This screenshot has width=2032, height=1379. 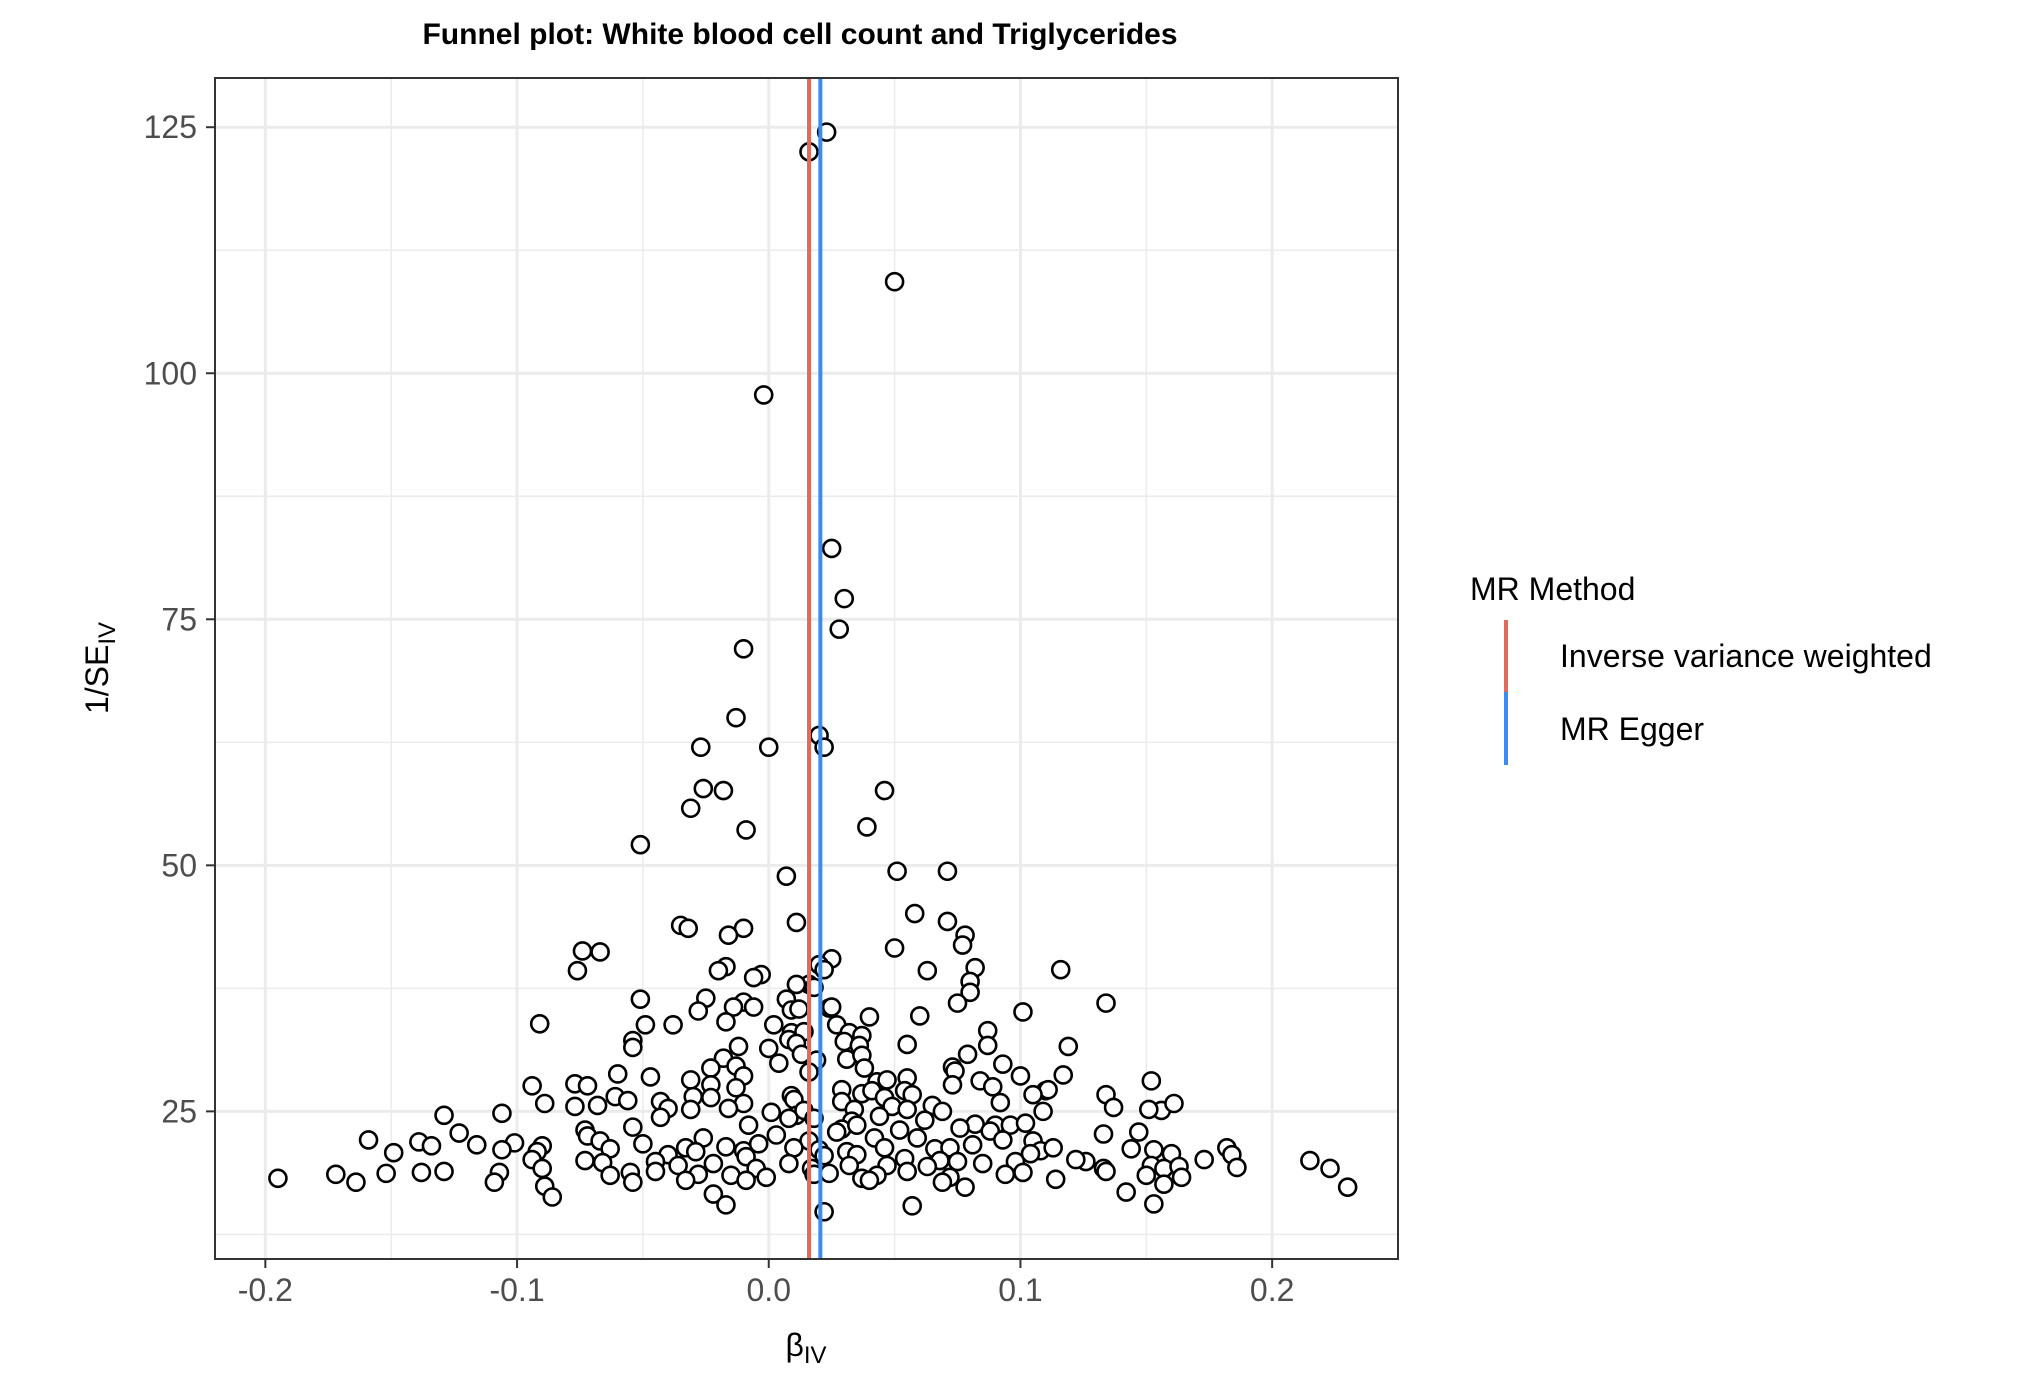 What do you see at coordinates (815, 1355) in the screenshot?
I see `x-axis-title-subscript: IV` at bounding box center [815, 1355].